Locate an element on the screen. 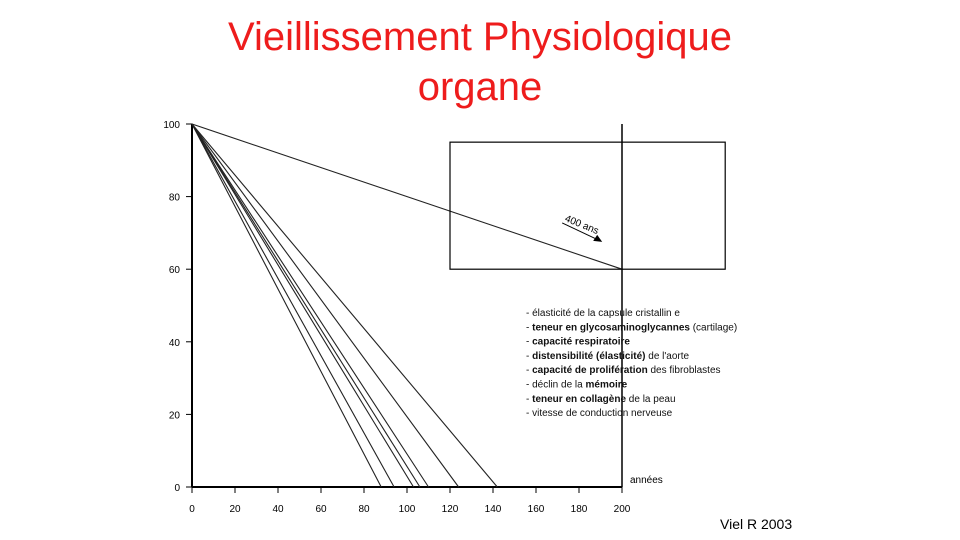  y-tick-label: 20 is located at coordinates (175, 415).